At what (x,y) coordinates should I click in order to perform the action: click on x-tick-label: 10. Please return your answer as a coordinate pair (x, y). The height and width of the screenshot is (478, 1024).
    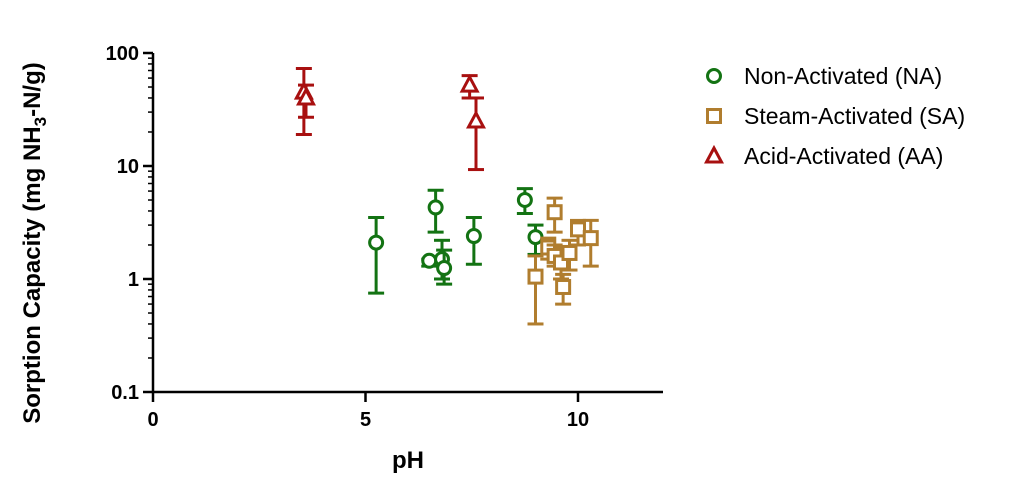
    Looking at the image, I should click on (578, 420).